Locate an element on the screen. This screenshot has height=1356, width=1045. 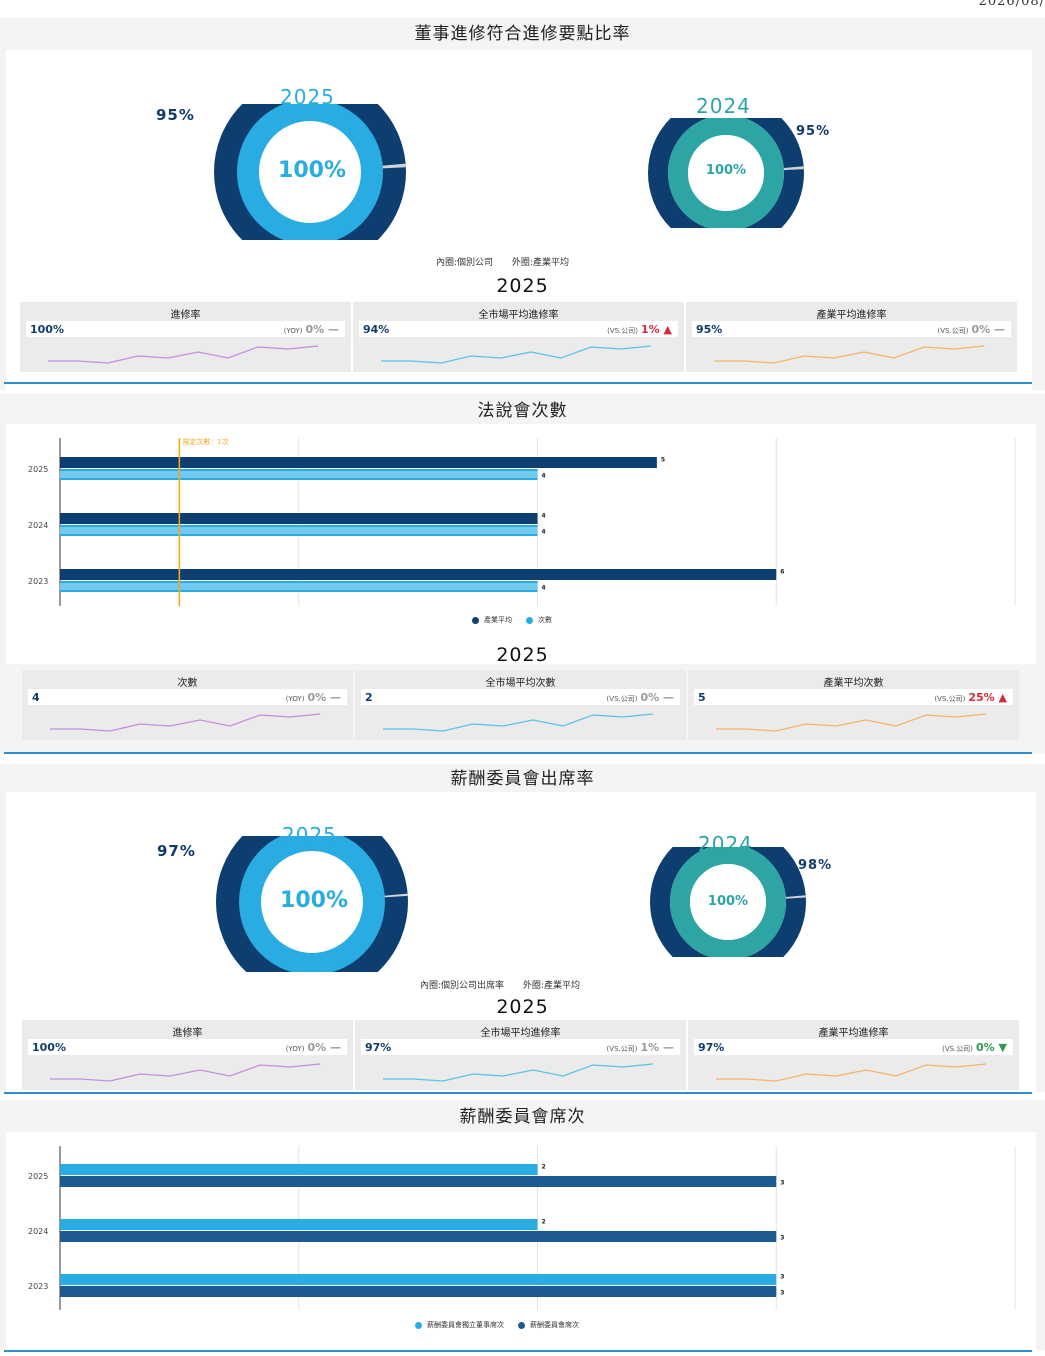
legend-item-count: 次數 is located at coordinates (539, 620).